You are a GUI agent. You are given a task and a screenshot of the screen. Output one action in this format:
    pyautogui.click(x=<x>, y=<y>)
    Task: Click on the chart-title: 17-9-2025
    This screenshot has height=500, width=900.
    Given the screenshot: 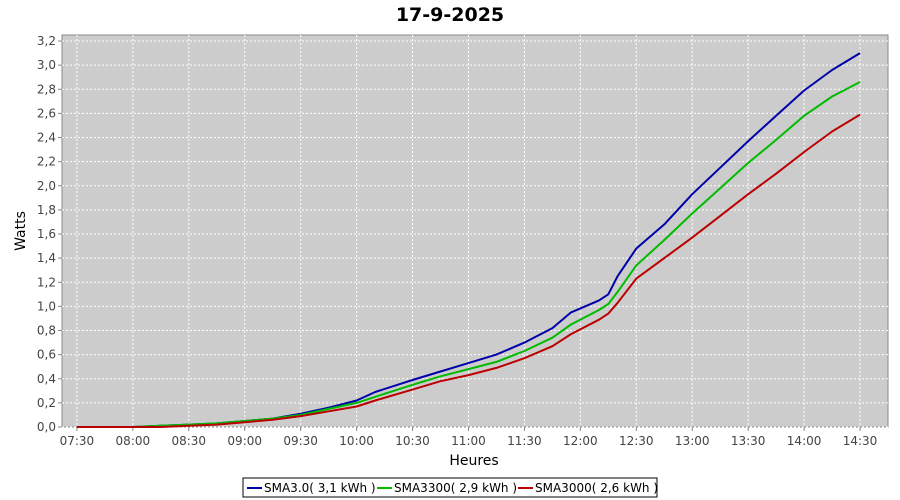 What is the action you would take?
    pyautogui.click(x=450, y=15)
    